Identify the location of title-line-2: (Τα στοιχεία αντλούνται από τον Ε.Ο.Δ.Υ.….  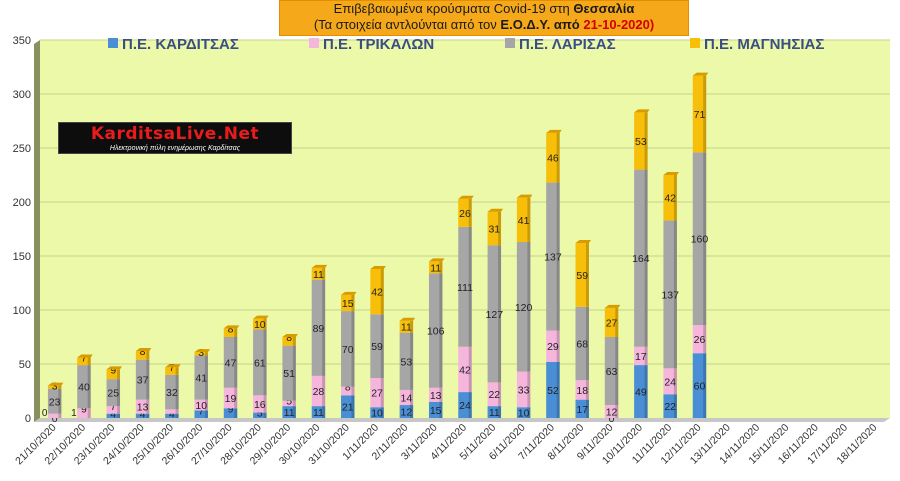
(484, 25).